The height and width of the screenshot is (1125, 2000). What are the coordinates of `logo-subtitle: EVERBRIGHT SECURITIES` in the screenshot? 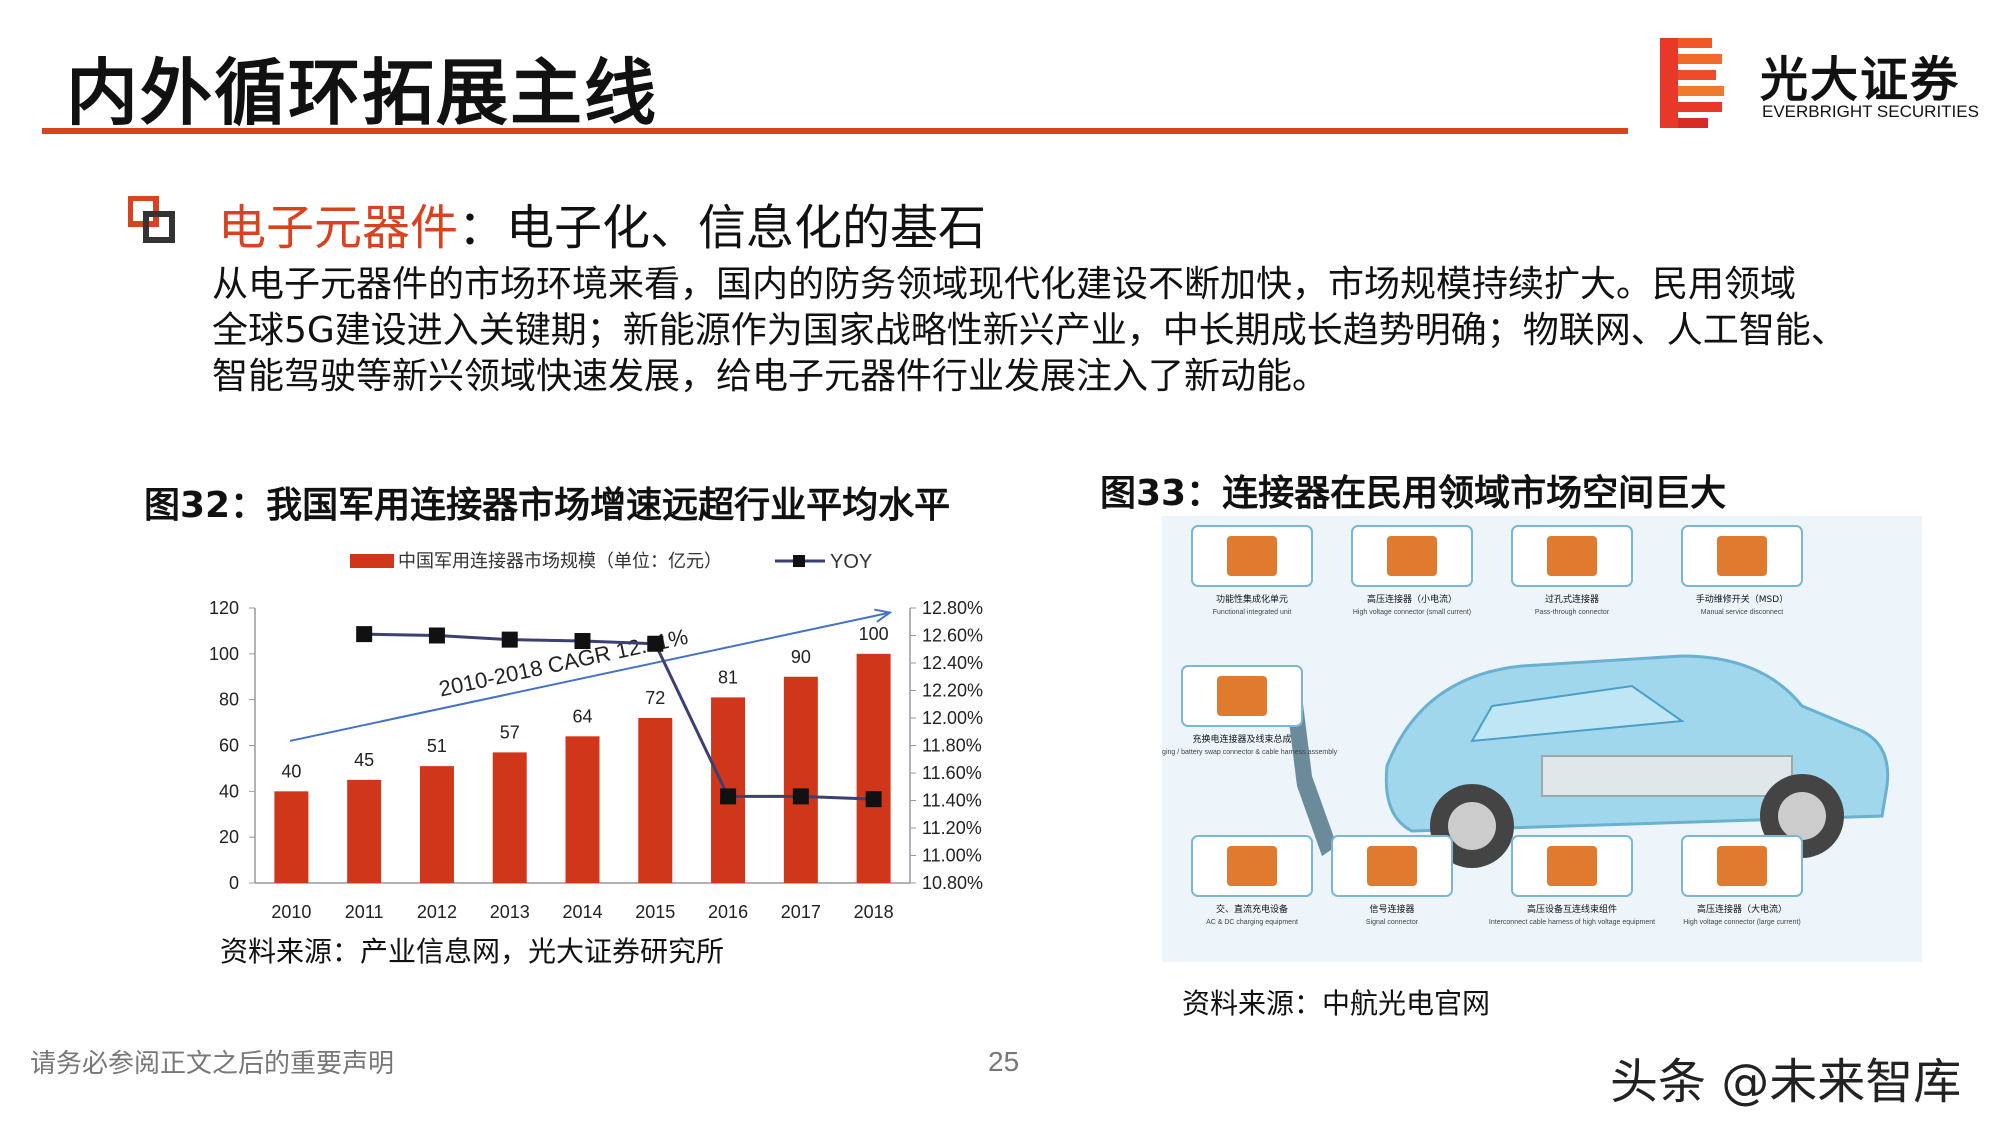 It's located at (1870, 111).